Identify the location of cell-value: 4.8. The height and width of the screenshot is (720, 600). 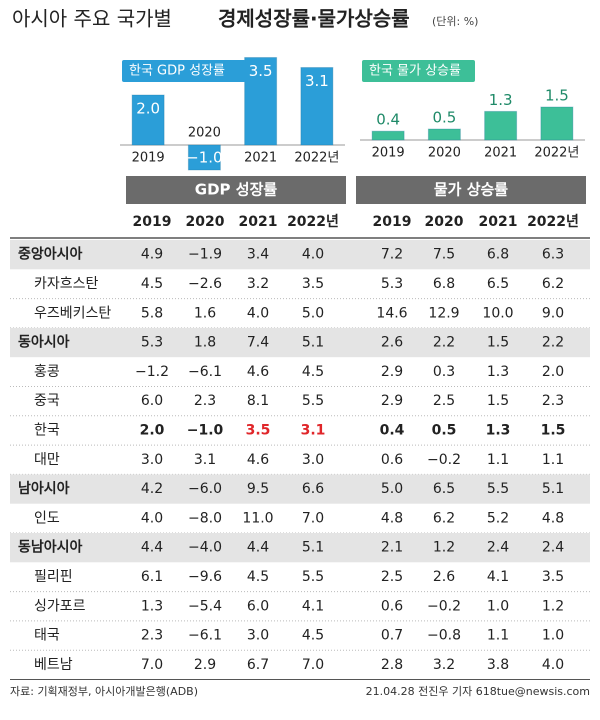
(553, 518).